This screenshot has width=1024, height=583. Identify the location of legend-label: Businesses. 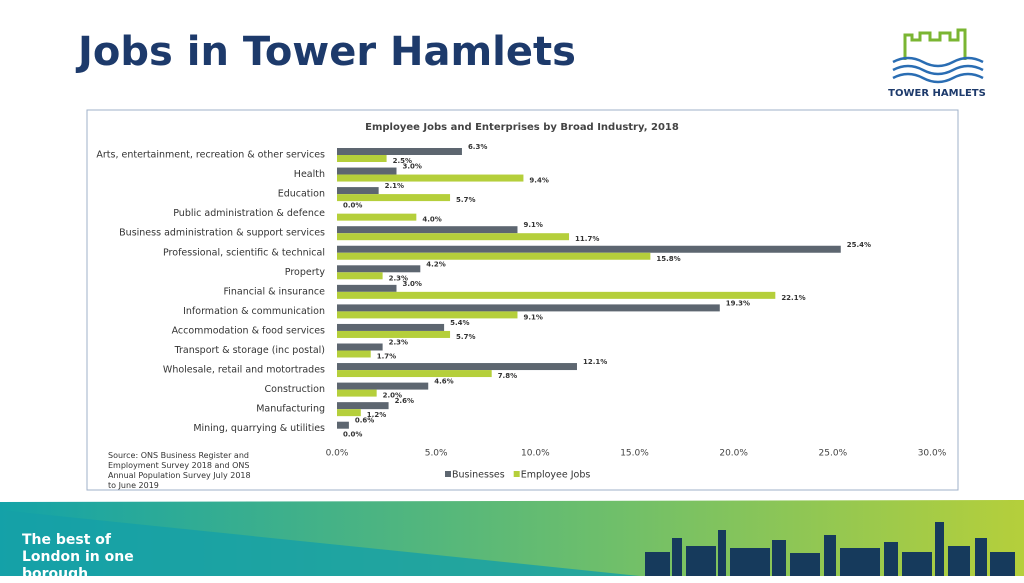
(478, 475).